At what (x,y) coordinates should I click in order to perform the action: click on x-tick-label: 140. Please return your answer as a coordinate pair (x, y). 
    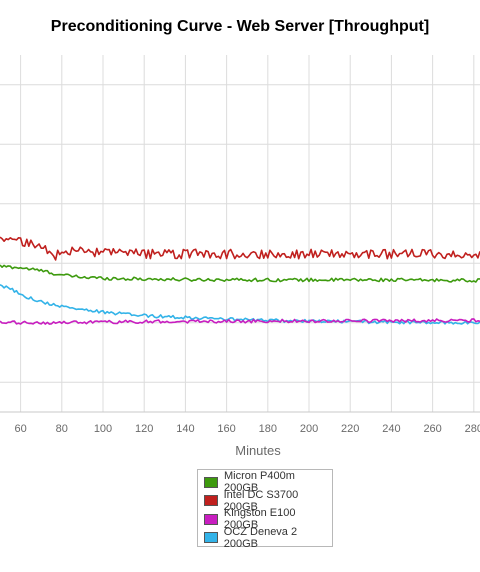
    Looking at the image, I should click on (185, 429).